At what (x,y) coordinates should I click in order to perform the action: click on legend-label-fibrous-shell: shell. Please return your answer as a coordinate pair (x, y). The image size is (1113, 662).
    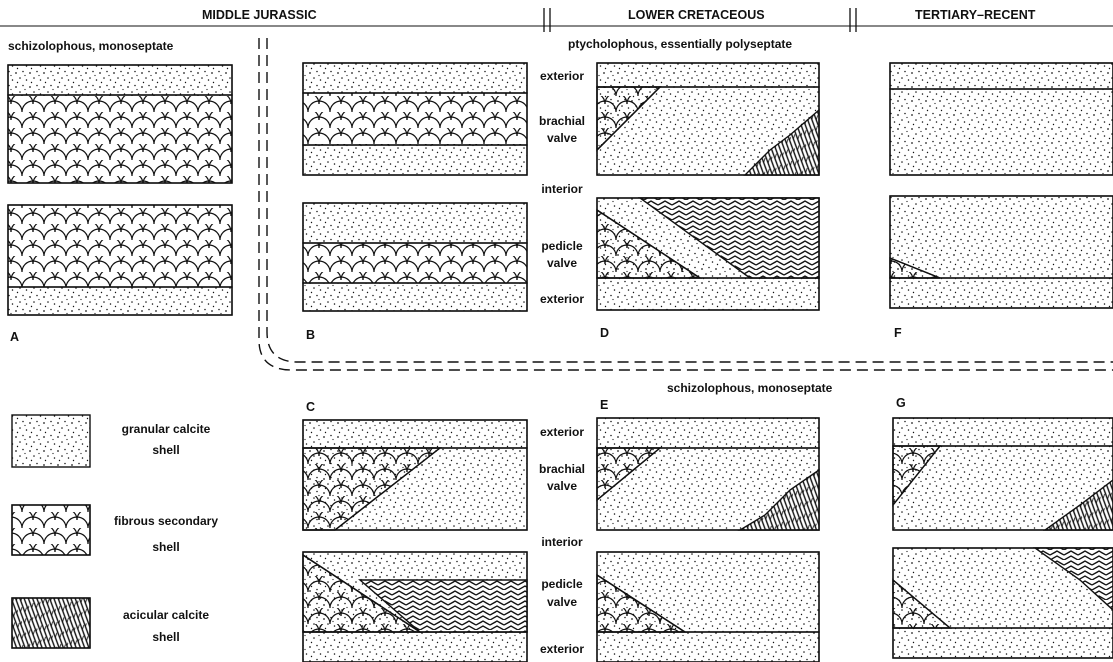
    Looking at the image, I should click on (166, 547).